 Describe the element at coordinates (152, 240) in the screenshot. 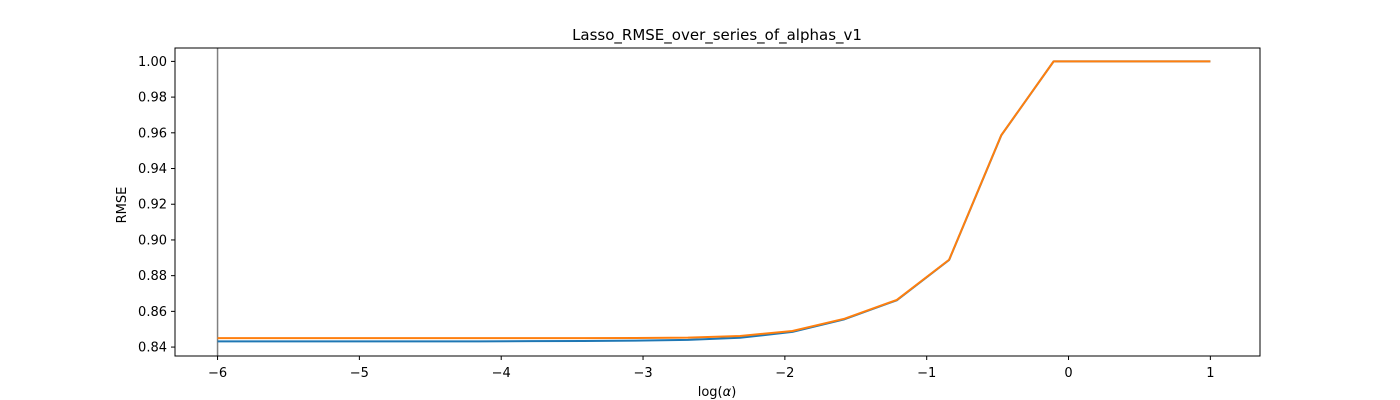

I see `y-tick-label: 0.90` at that location.